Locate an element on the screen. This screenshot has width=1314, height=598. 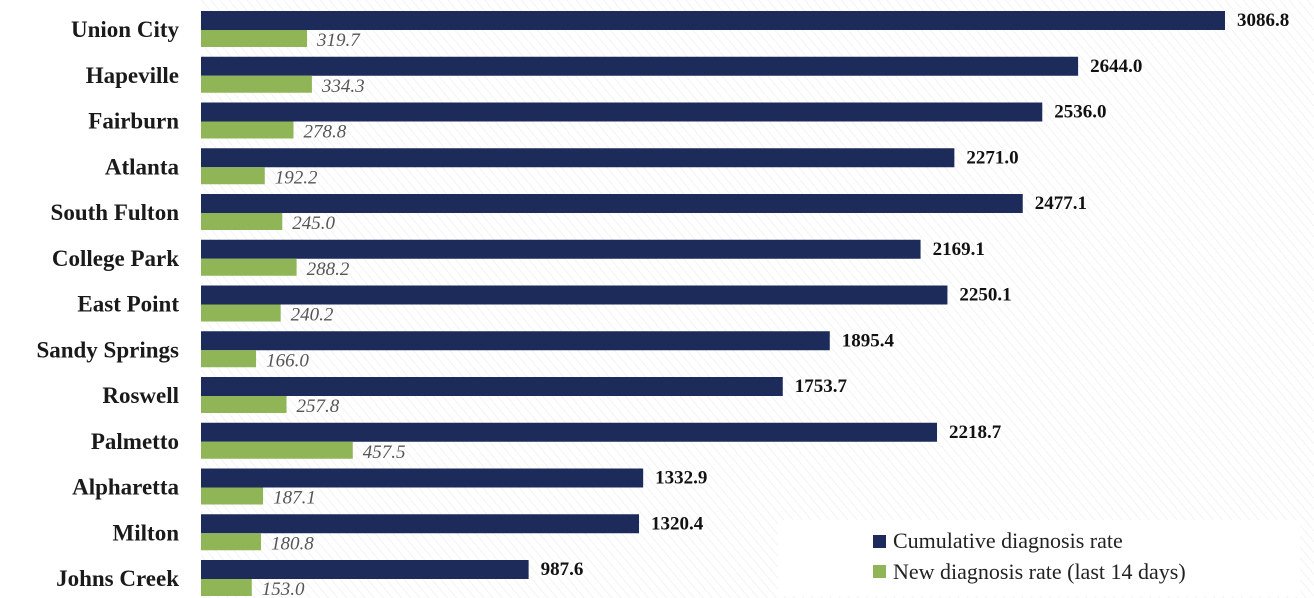
bar-new-alpharetta is located at coordinates (232, 496).